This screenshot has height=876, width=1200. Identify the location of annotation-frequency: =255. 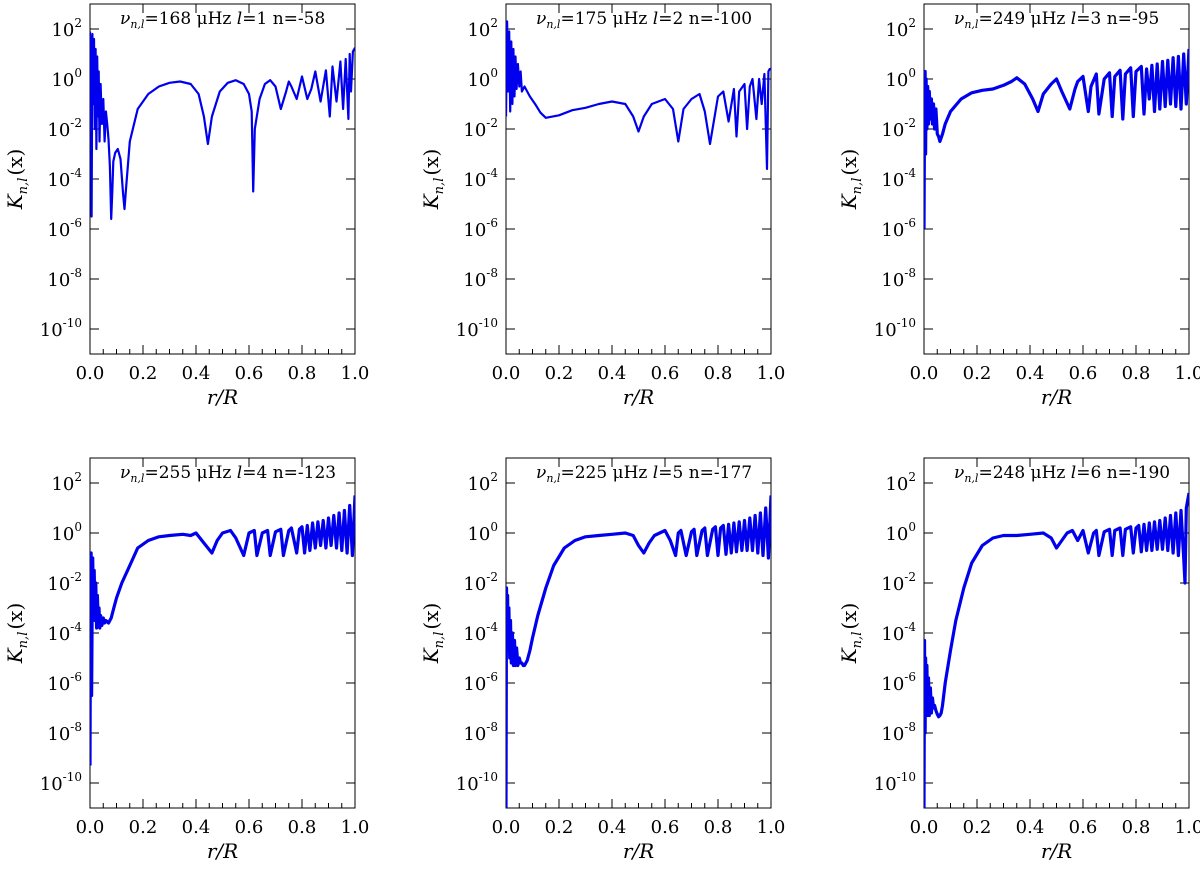
(167, 473).